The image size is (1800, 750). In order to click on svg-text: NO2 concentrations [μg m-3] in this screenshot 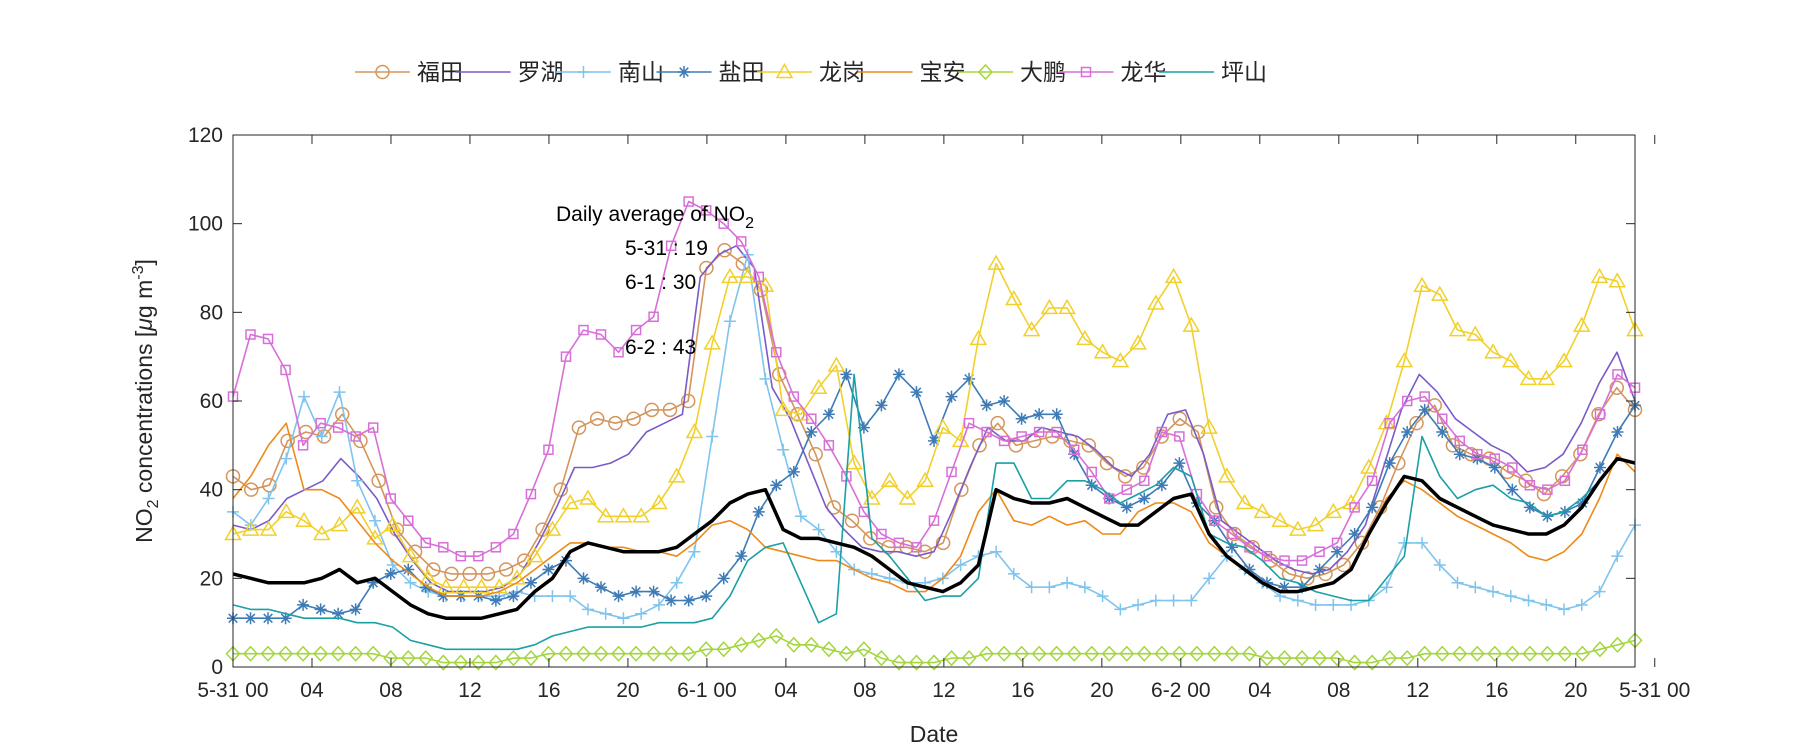, I will do `click(146, 401)`.